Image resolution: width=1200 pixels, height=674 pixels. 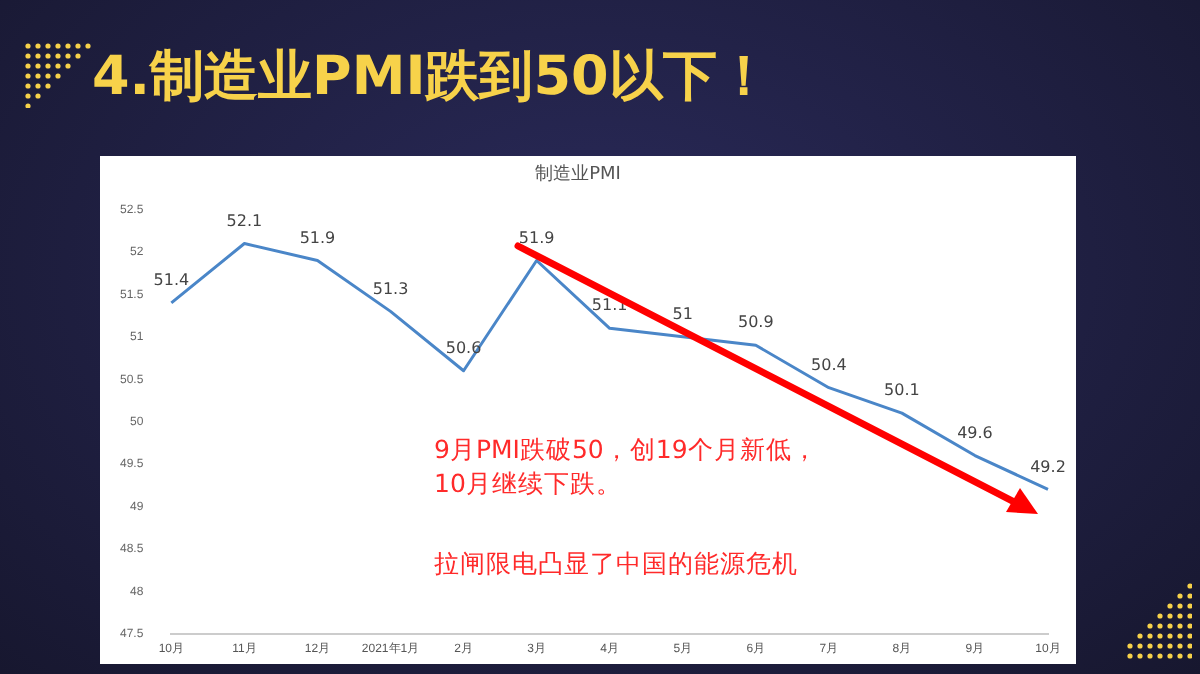 What do you see at coordinates (390, 288) in the screenshot?
I see `data-label: 51.3` at bounding box center [390, 288].